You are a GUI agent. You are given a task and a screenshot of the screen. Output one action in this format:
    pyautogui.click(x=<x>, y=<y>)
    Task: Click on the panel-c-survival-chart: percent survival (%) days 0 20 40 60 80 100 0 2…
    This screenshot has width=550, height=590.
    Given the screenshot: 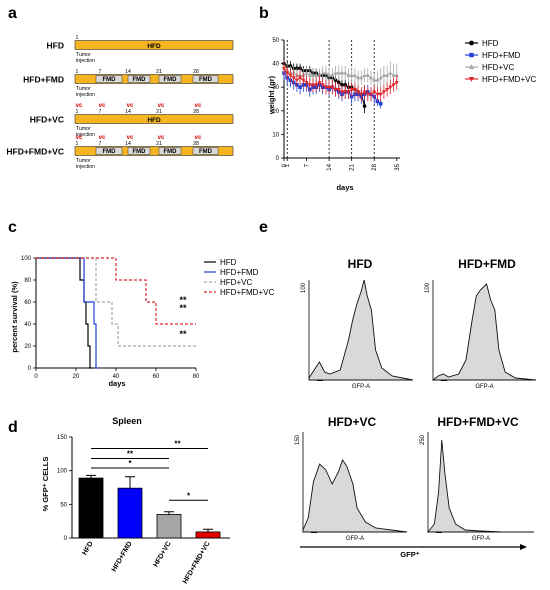 What is the action you would take?
    pyautogui.click(x=142, y=322)
    